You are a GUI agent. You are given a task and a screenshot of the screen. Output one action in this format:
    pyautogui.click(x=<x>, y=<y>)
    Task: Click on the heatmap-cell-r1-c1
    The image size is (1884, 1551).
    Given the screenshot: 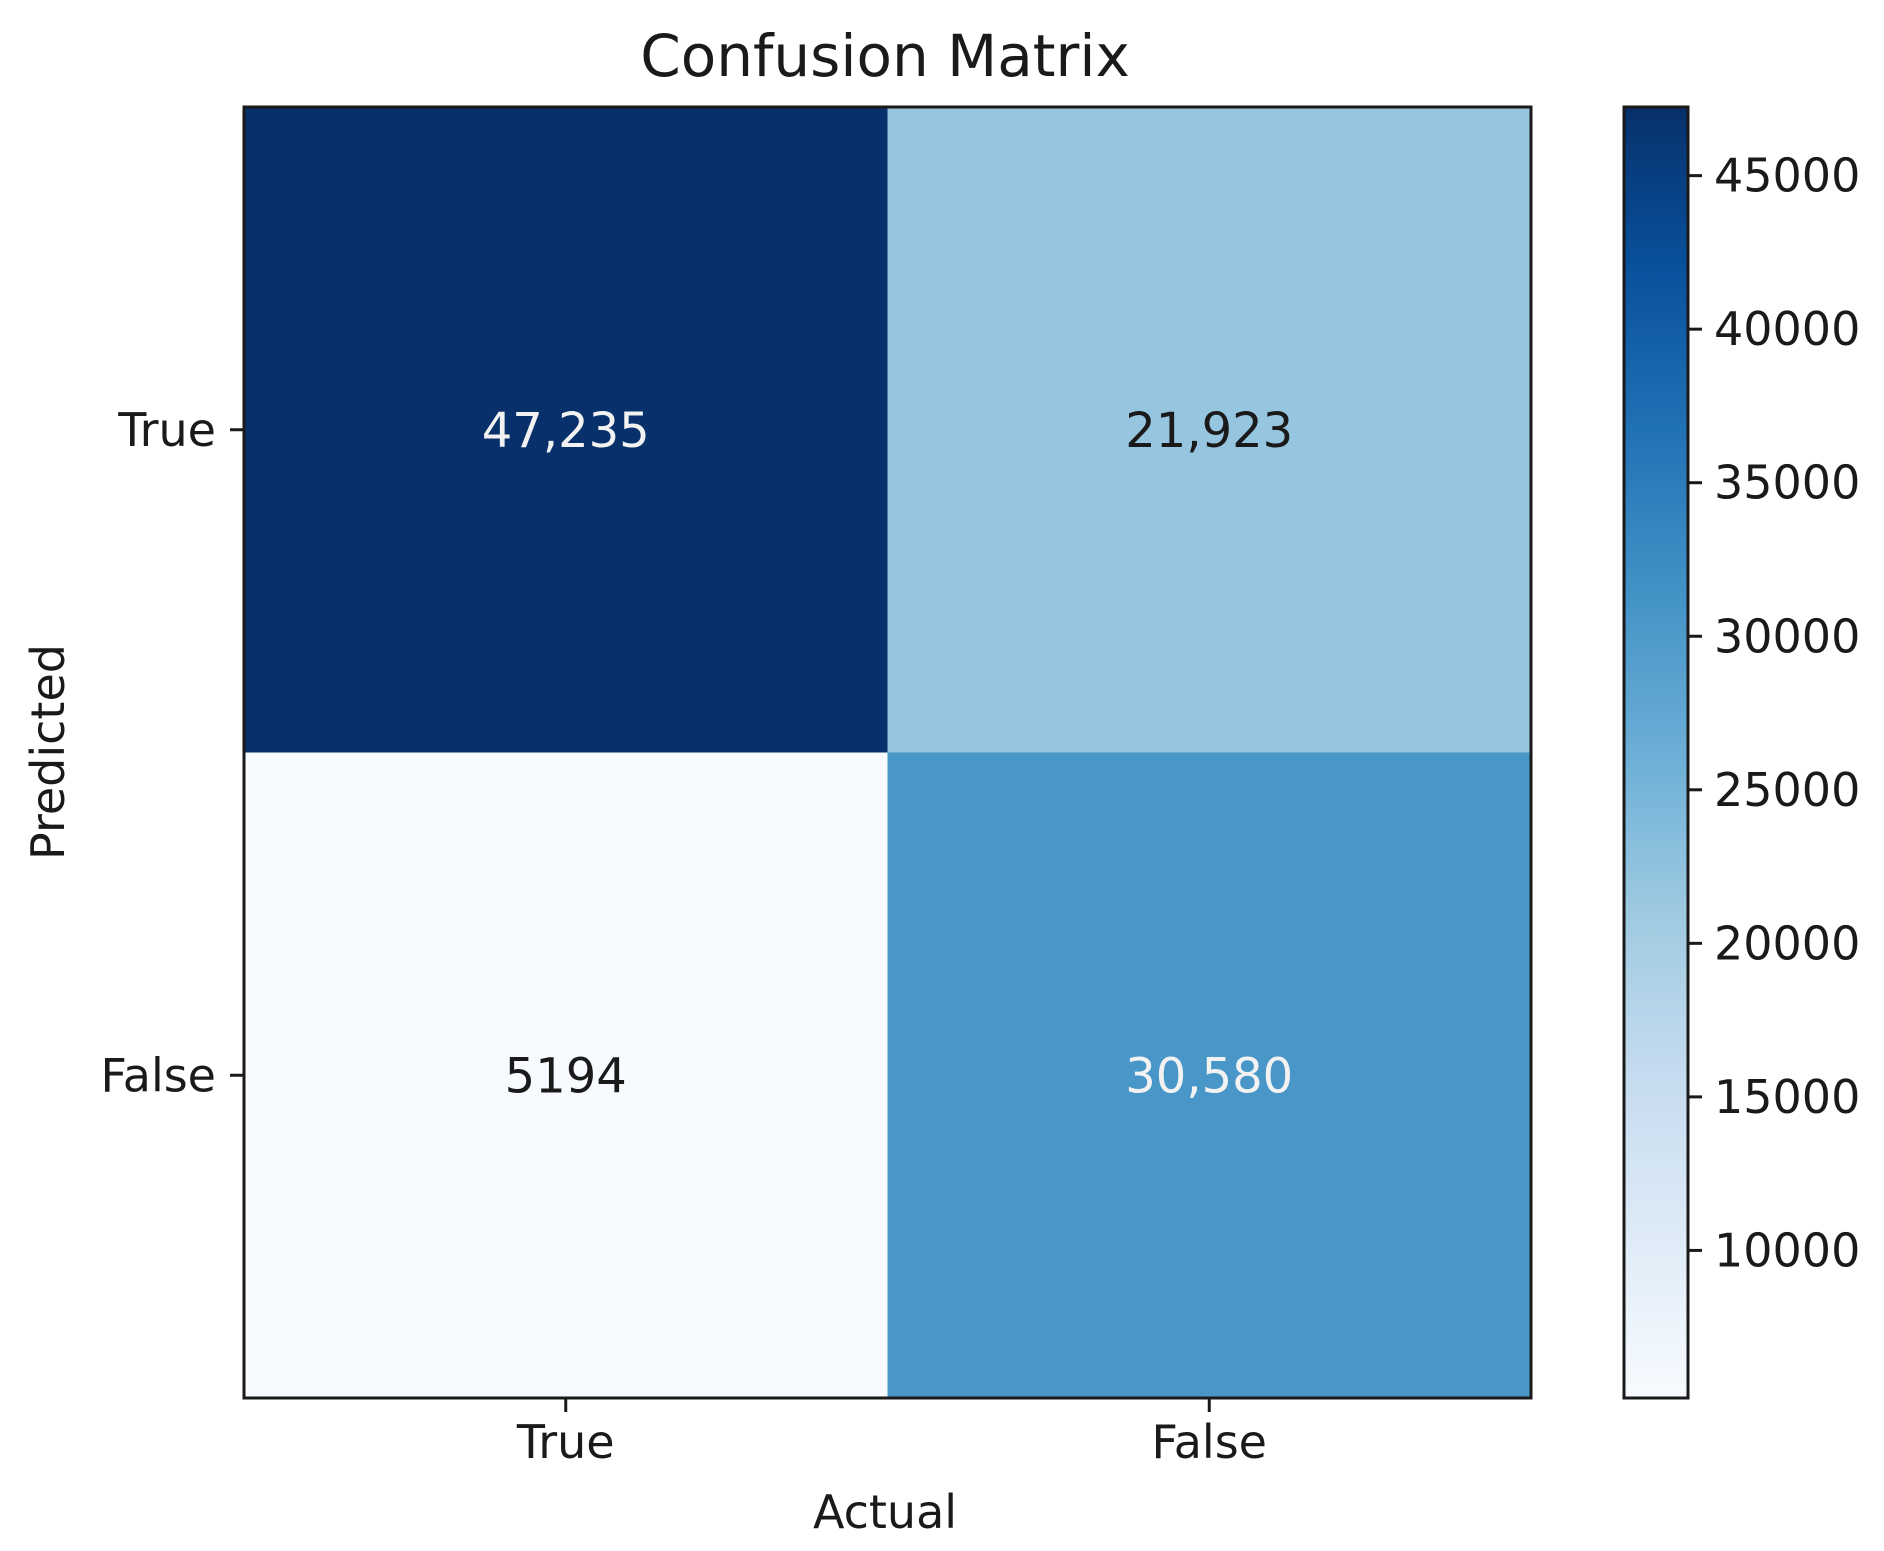 What is the action you would take?
    pyautogui.click(x=1209, y=1075)
    